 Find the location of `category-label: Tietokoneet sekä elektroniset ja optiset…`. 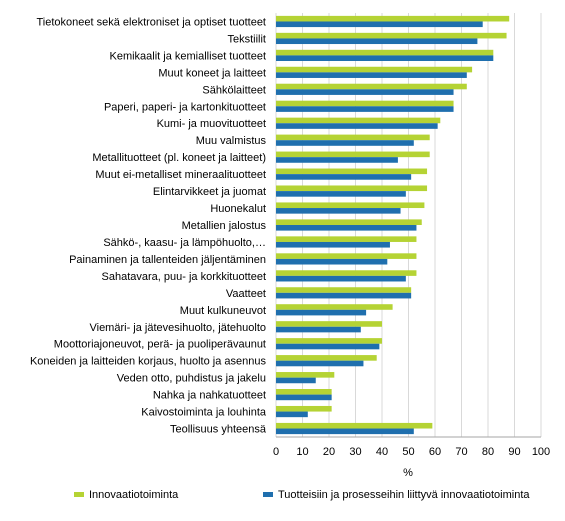

category-label: Tietokoneet sekä elektroniset ja optiset… is located at coordinates (151, 22).